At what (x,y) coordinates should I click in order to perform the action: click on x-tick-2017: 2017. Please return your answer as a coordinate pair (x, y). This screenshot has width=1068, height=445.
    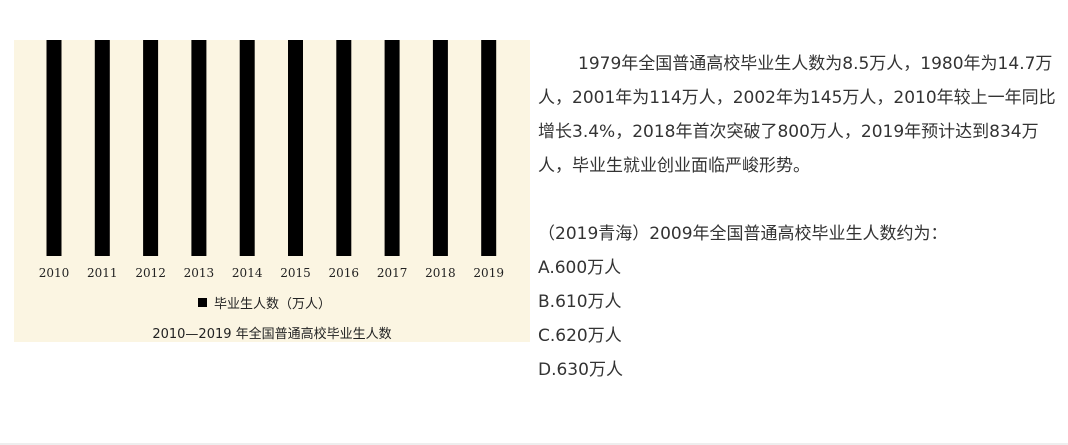
    Looking at the image, I should click on (392, 273).